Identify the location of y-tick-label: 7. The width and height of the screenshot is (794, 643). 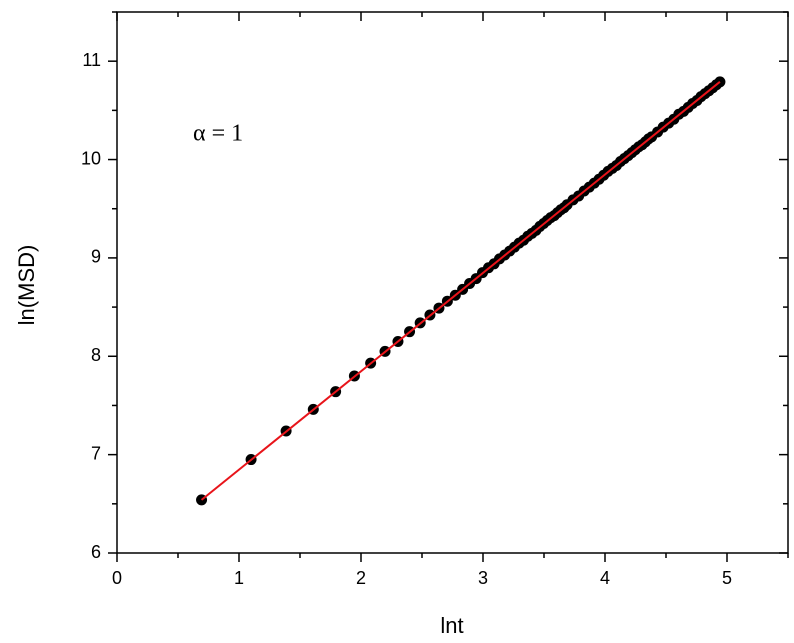
(96, 453).